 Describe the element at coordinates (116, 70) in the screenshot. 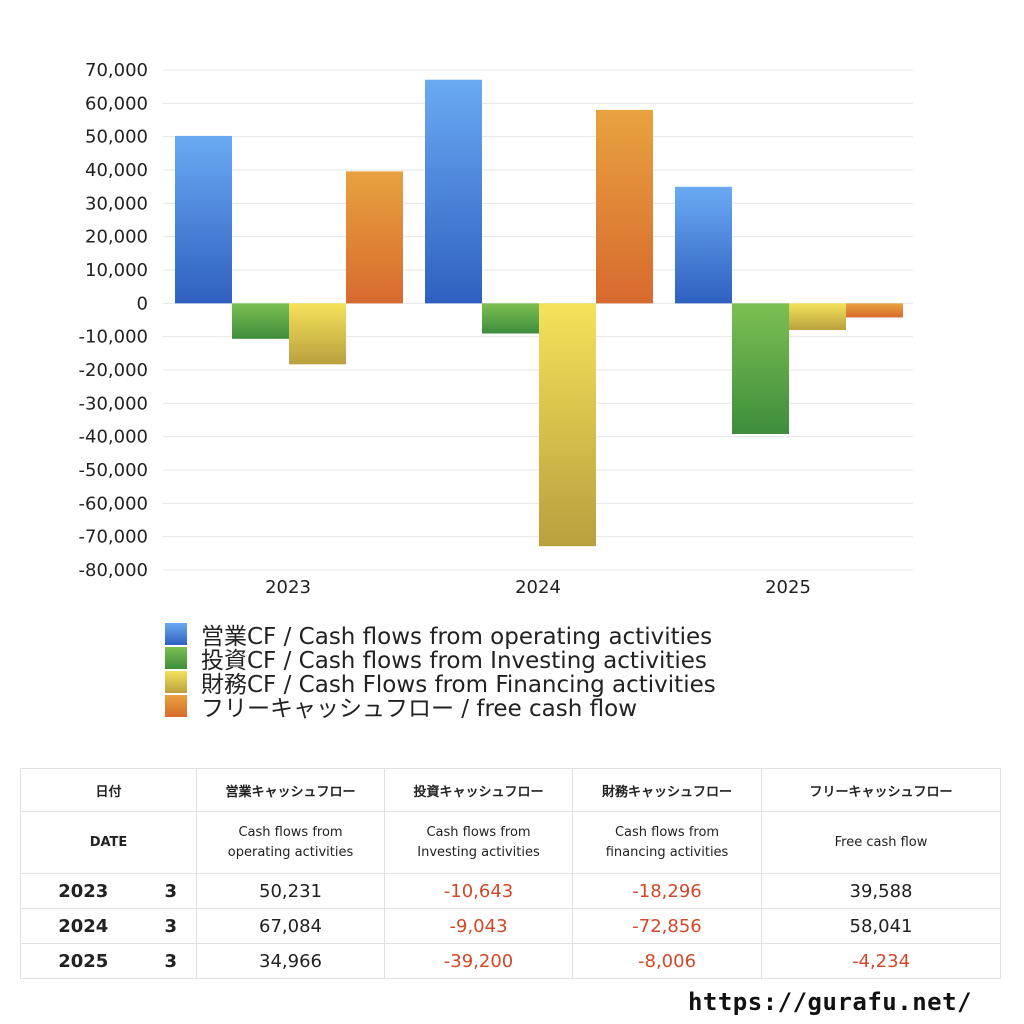

I see `y-tick-label: 70,000` at that location.